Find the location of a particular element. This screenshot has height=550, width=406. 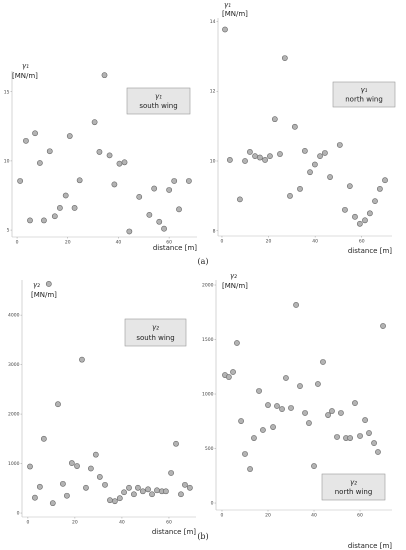

y-tick-label: 10 is located at coordinates (213, 162).